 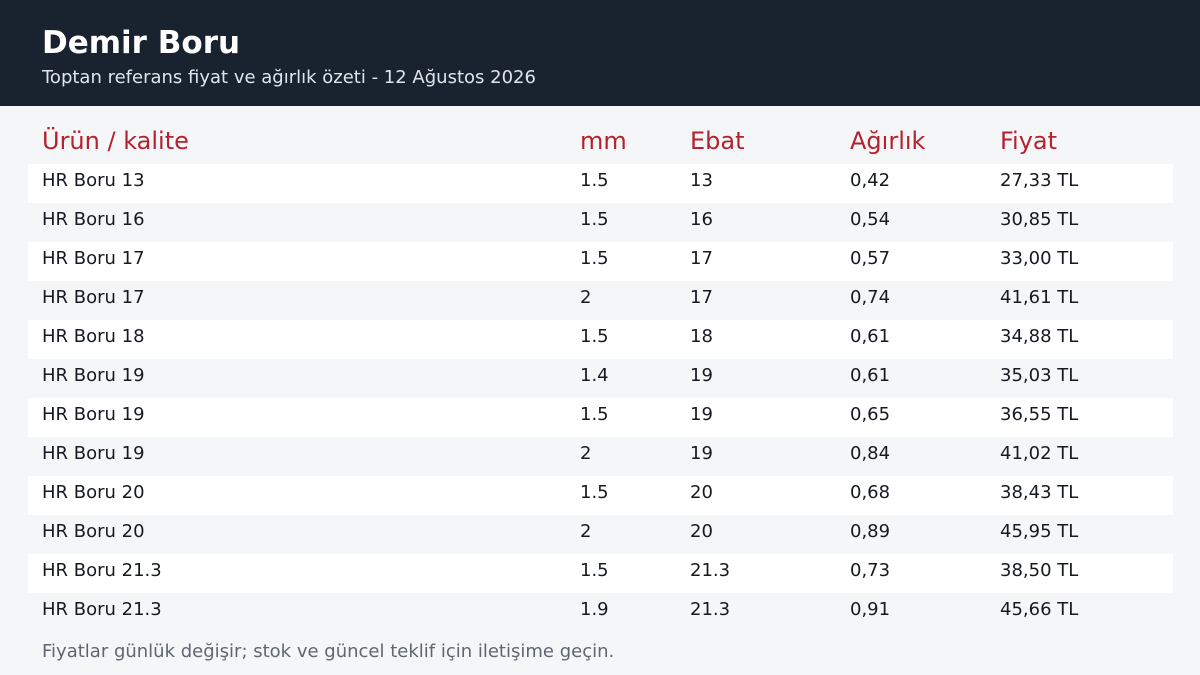 What do you see at coordinates (870, 492) in the screenshot?
I see `cell-weight: 0,68` at bounding box center [870, 492].